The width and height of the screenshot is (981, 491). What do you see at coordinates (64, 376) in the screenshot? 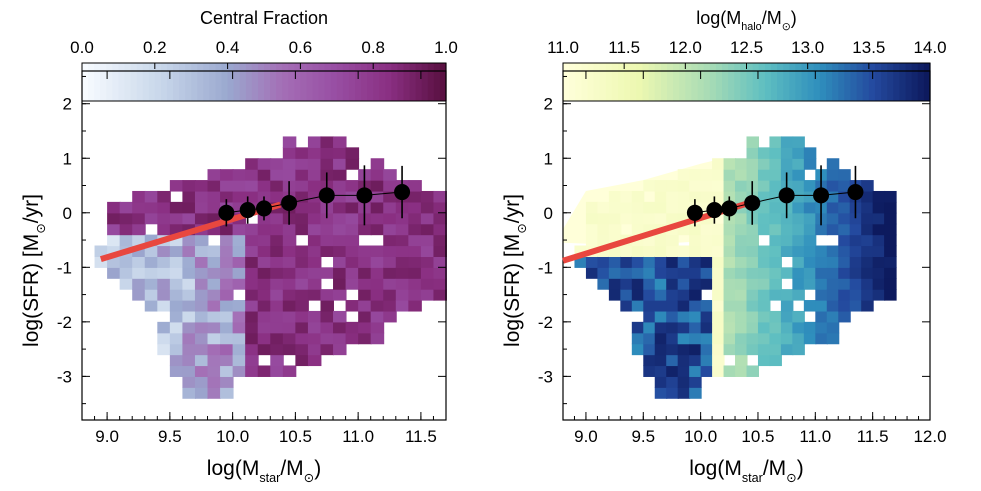
I see `y-tick-label: -3` at bounding box center [64, 376].